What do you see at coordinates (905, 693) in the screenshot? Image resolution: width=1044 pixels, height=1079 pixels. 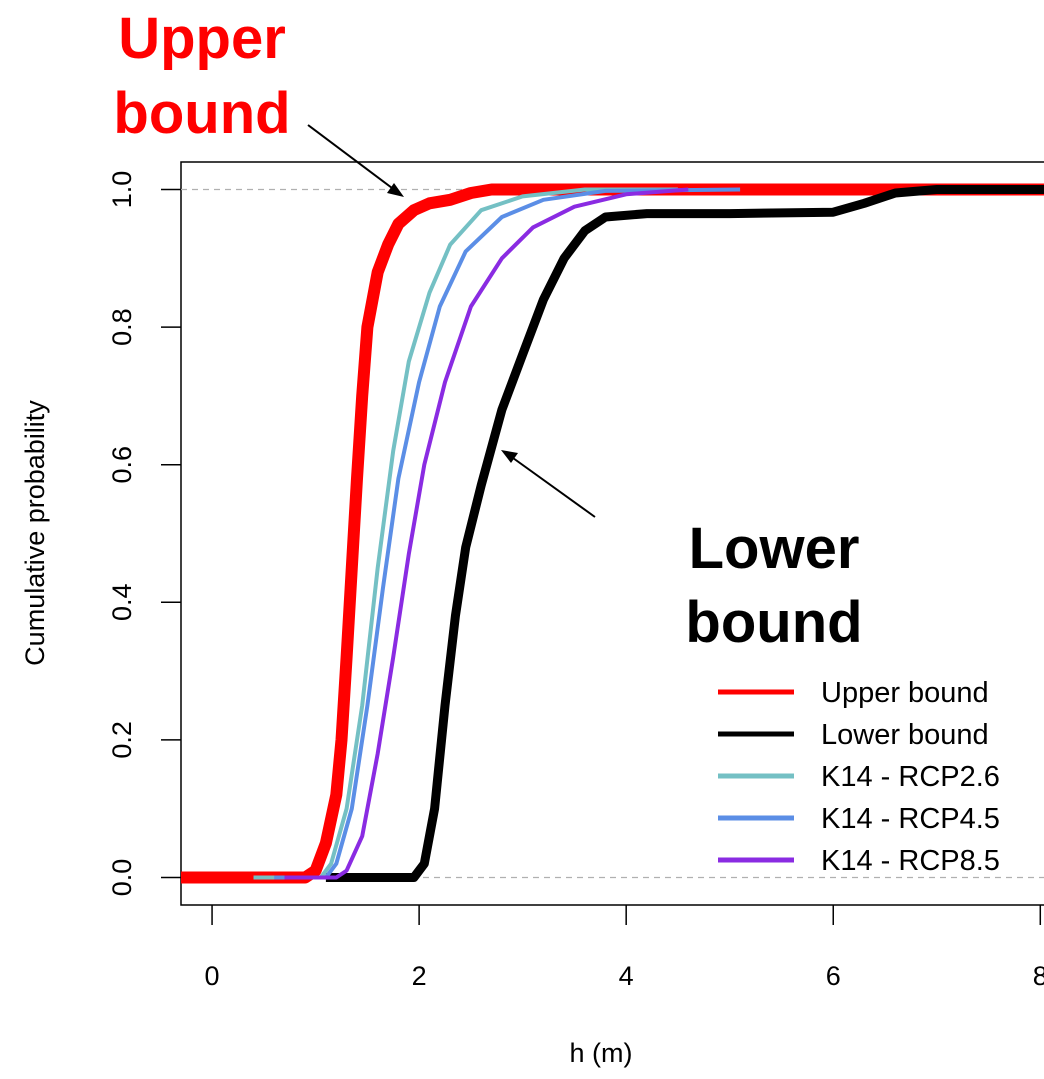 I see `legend-label-0: Upper bound` at bounding box center [905, 693].